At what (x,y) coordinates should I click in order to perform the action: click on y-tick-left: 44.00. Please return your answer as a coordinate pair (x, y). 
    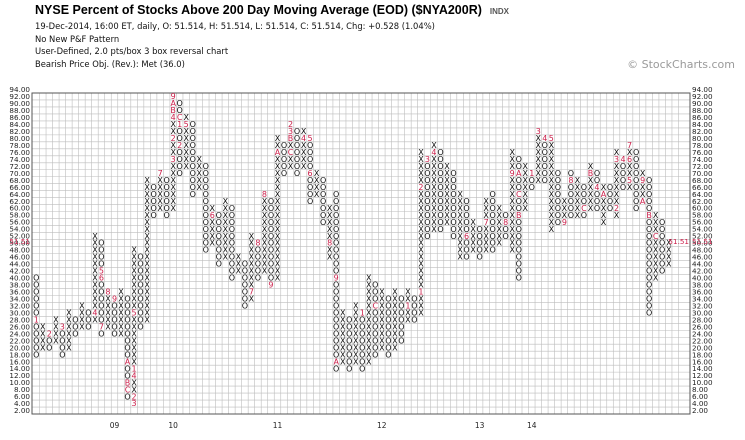
    Looking at the image, I should click on (19, 264).